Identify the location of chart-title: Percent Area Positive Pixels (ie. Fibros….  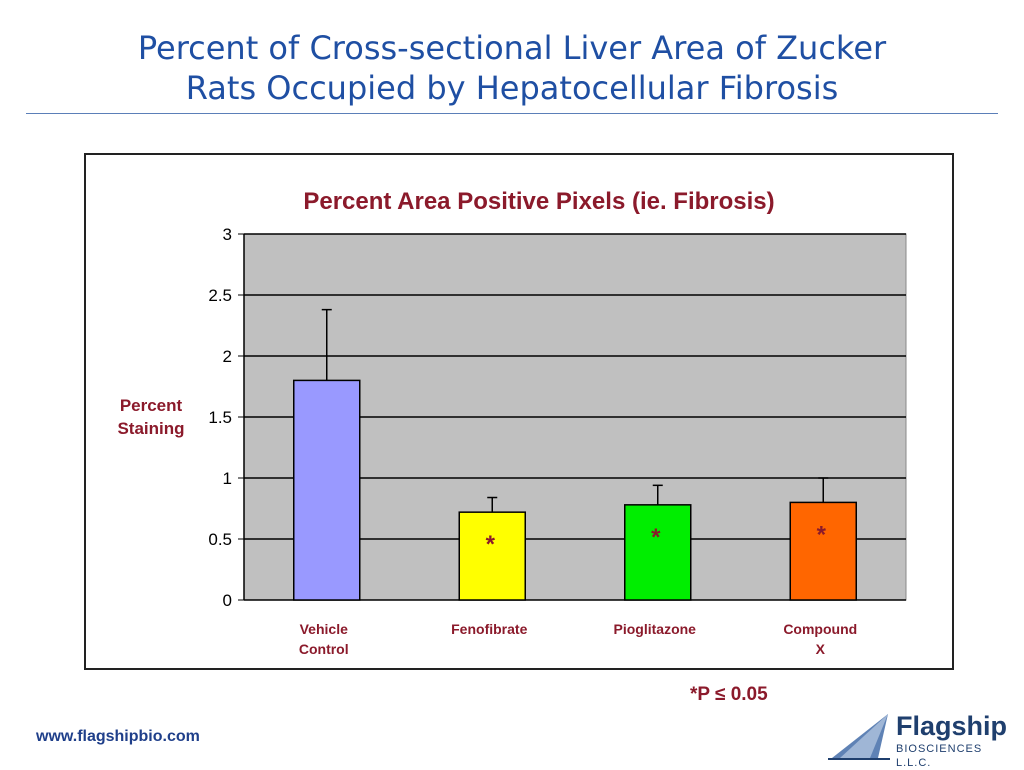
(539, 201).